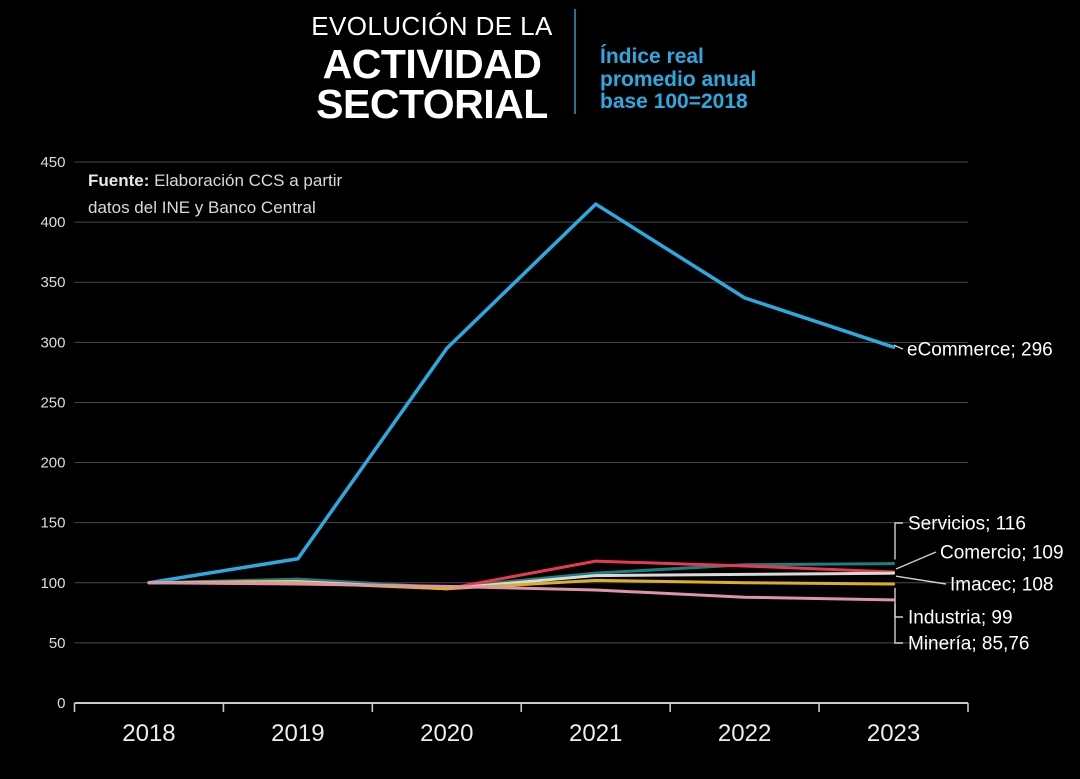 The image size is (1080, 779). I want to click on x-tick-label-2022: 2022, so click(744, 733).